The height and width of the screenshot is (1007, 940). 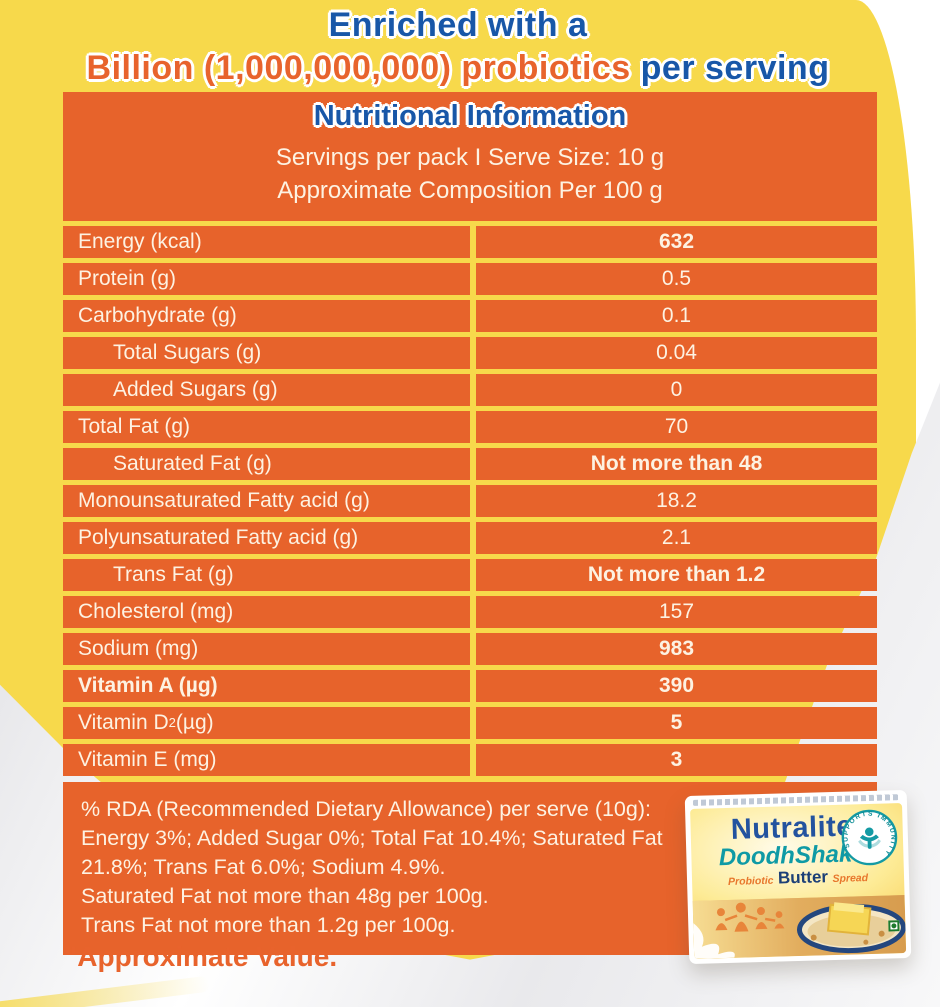 I want to click on tagline-probiotic: Probiotic, so click(x=750, y=881).